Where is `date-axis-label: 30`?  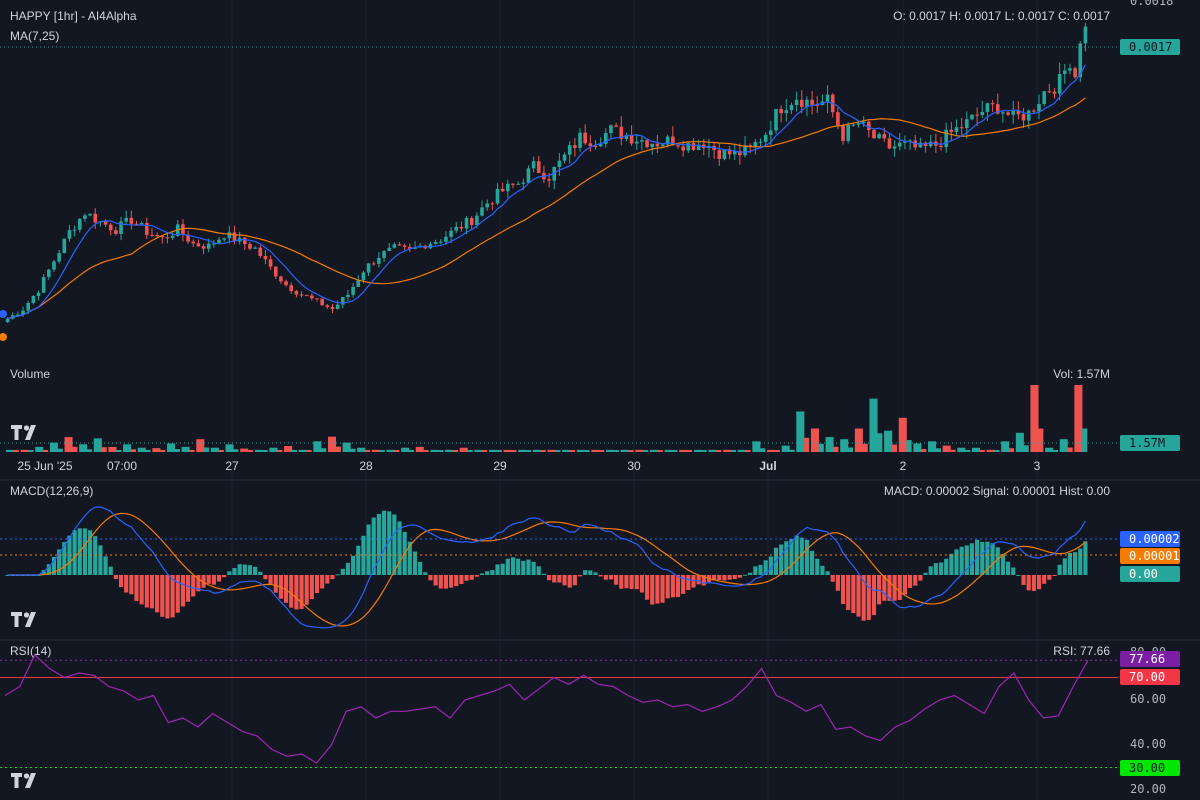 date-axis-label: 30 is located at coordinates (634, 466).